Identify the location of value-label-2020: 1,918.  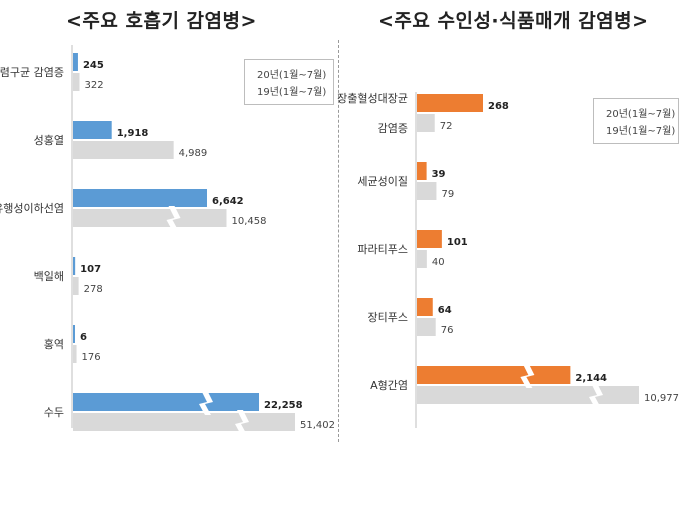
(133, 133).